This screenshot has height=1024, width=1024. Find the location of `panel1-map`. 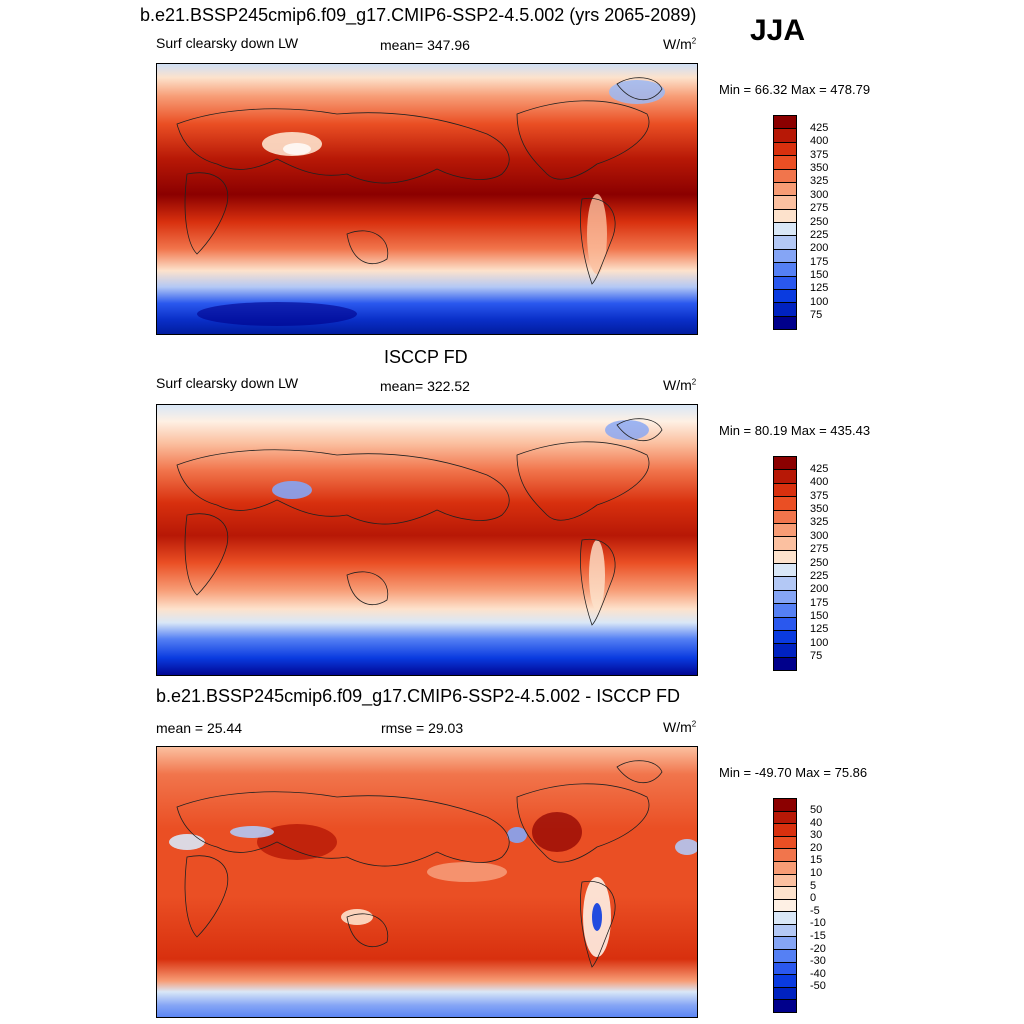

panel1-map is located at coordinates (427, 199).